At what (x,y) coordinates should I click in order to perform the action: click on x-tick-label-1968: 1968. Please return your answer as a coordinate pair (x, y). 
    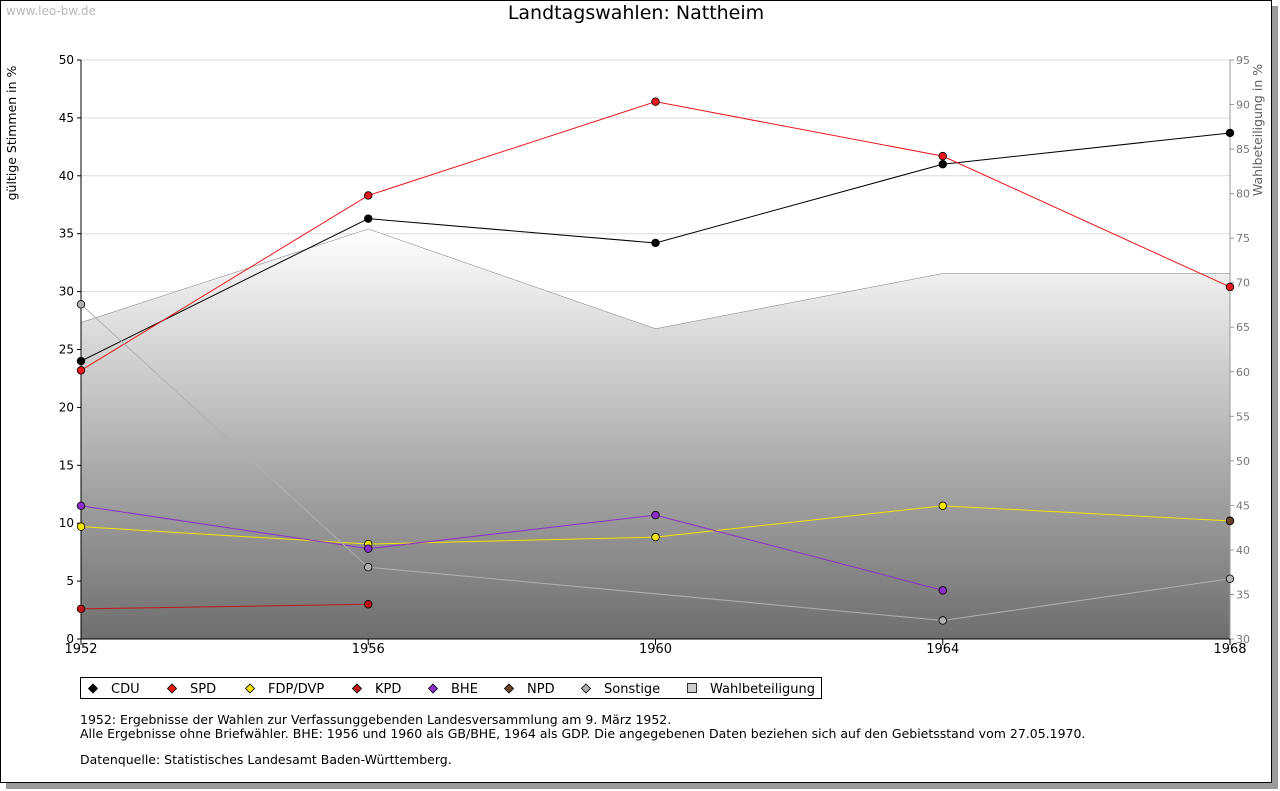
    Looking at the image, I should click on (1229, 649).